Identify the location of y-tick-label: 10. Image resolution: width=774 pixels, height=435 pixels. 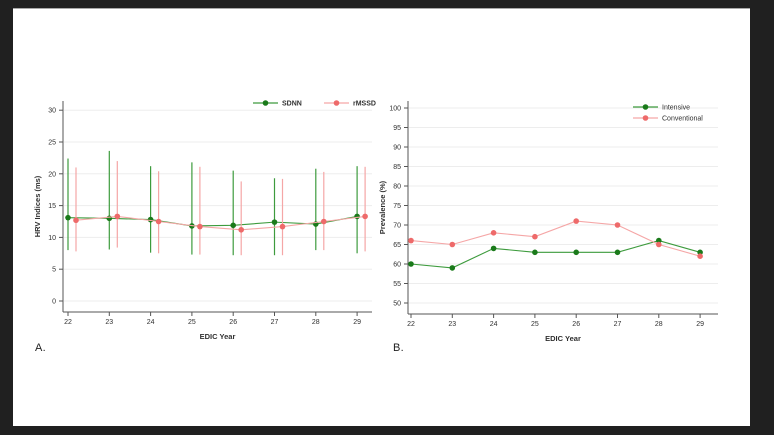
(52, 238).